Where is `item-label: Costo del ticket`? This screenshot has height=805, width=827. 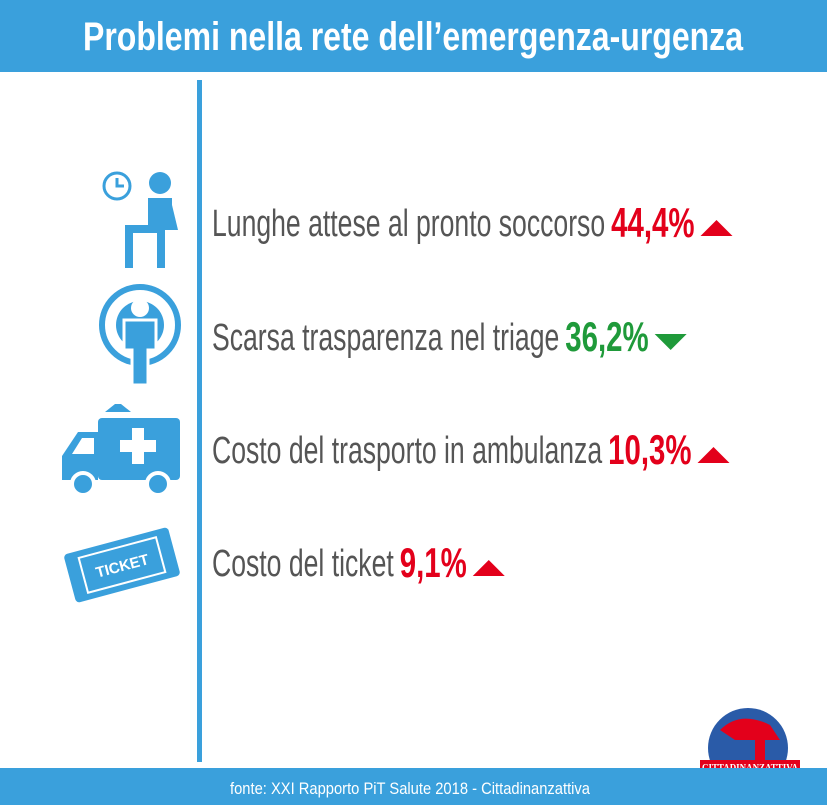
item-label: Costo del ticket is located at coordinates (303, 562).